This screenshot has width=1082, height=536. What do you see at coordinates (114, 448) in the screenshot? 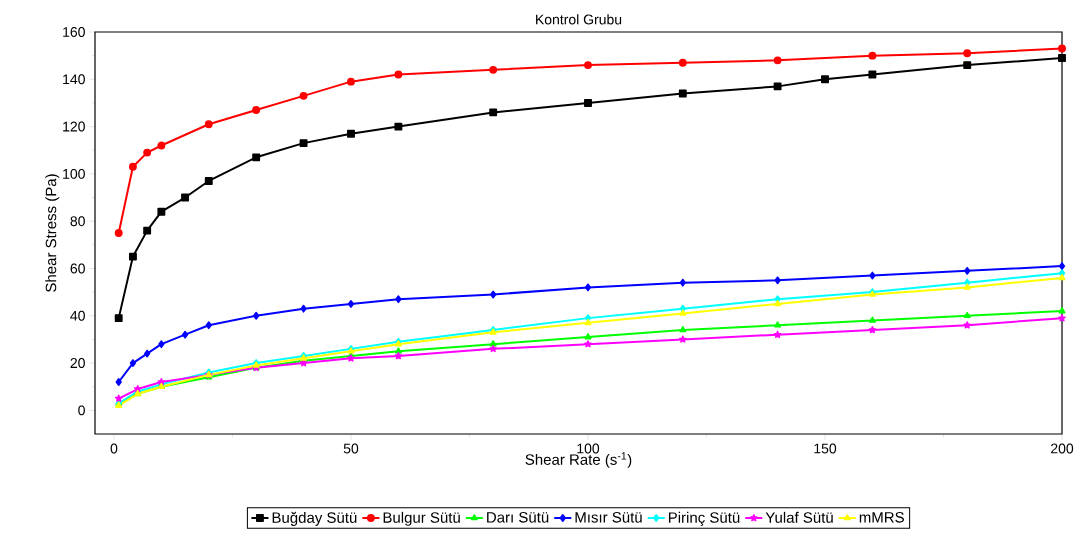
I see `x-tick-label: 0` at bounding box center [114, 448].